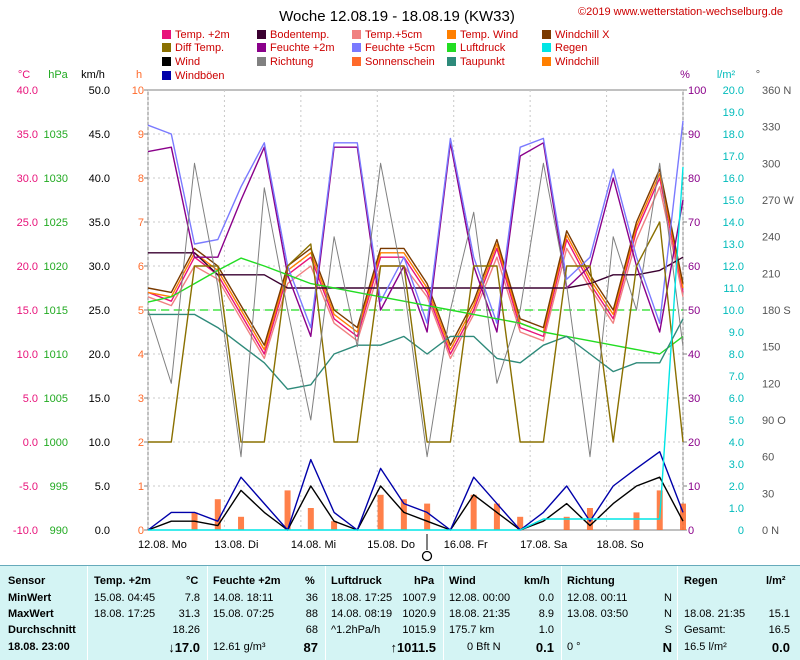 This screenshot has height=660, width=800. I want to click on row-rain-time: 18.08. 21:35, so click(715, 614).